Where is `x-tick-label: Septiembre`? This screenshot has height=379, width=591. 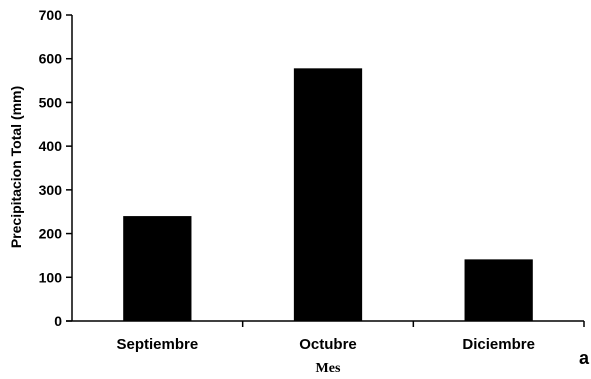 x-tick-label: Septiembre is located at coordinates (157, 344).